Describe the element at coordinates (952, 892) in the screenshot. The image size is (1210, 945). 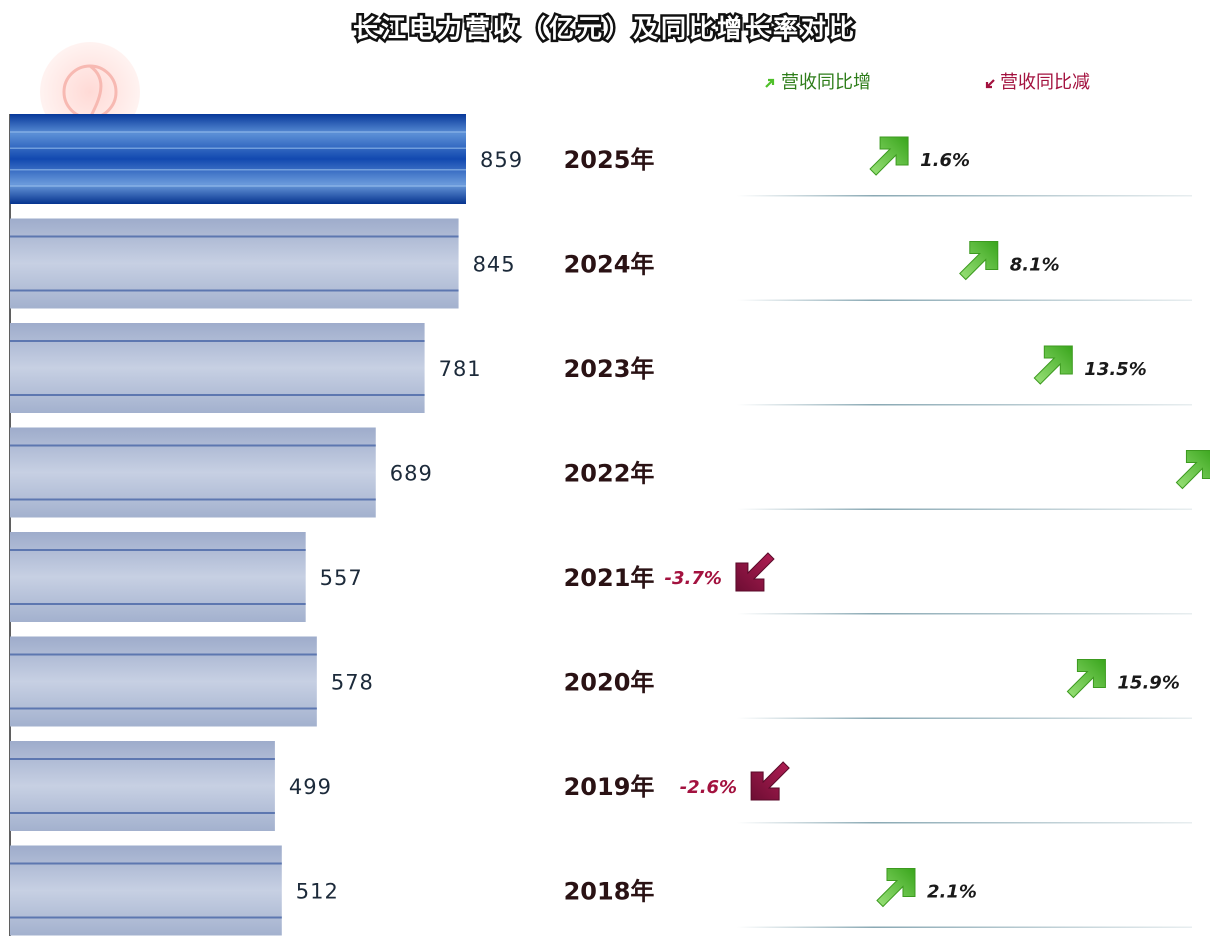
I see `growth-rate-label: 2.1%` at that location.